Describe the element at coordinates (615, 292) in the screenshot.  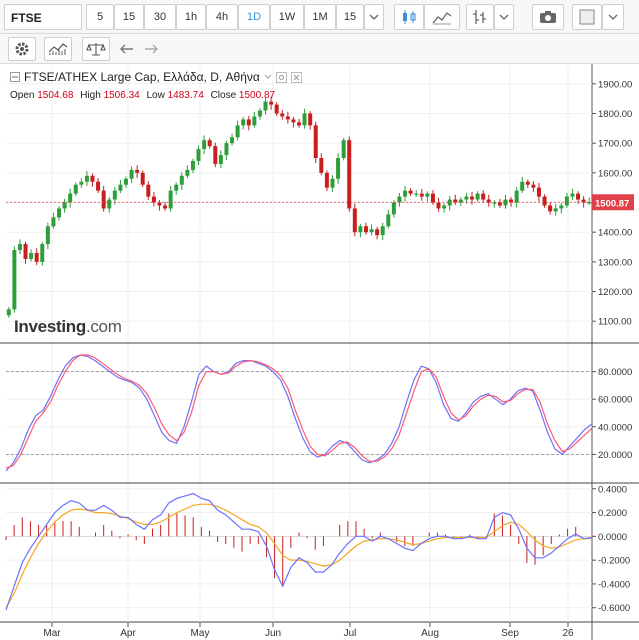
I see `price-tick-label: 1200.00` at that location.